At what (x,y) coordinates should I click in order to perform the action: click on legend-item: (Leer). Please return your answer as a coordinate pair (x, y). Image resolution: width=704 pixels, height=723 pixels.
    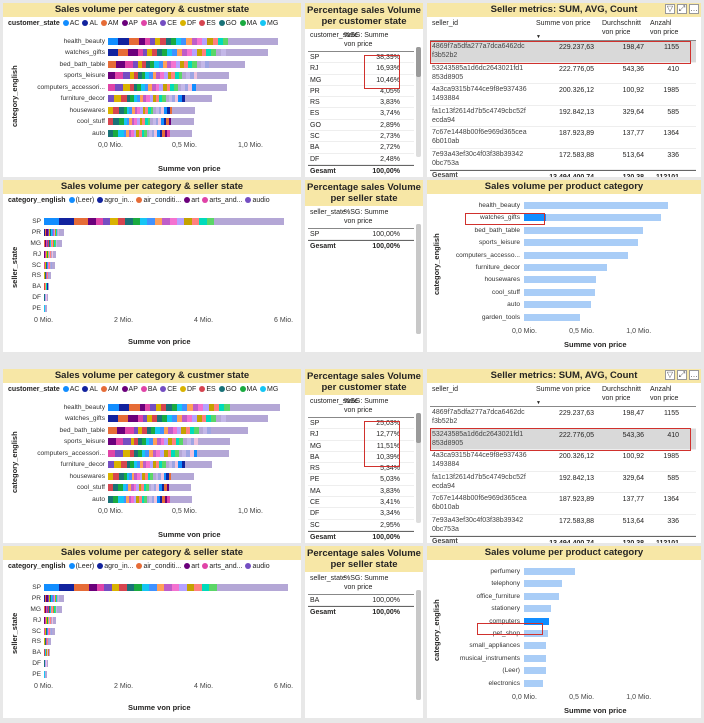
    Looking at the image, I should click on (81, 200).